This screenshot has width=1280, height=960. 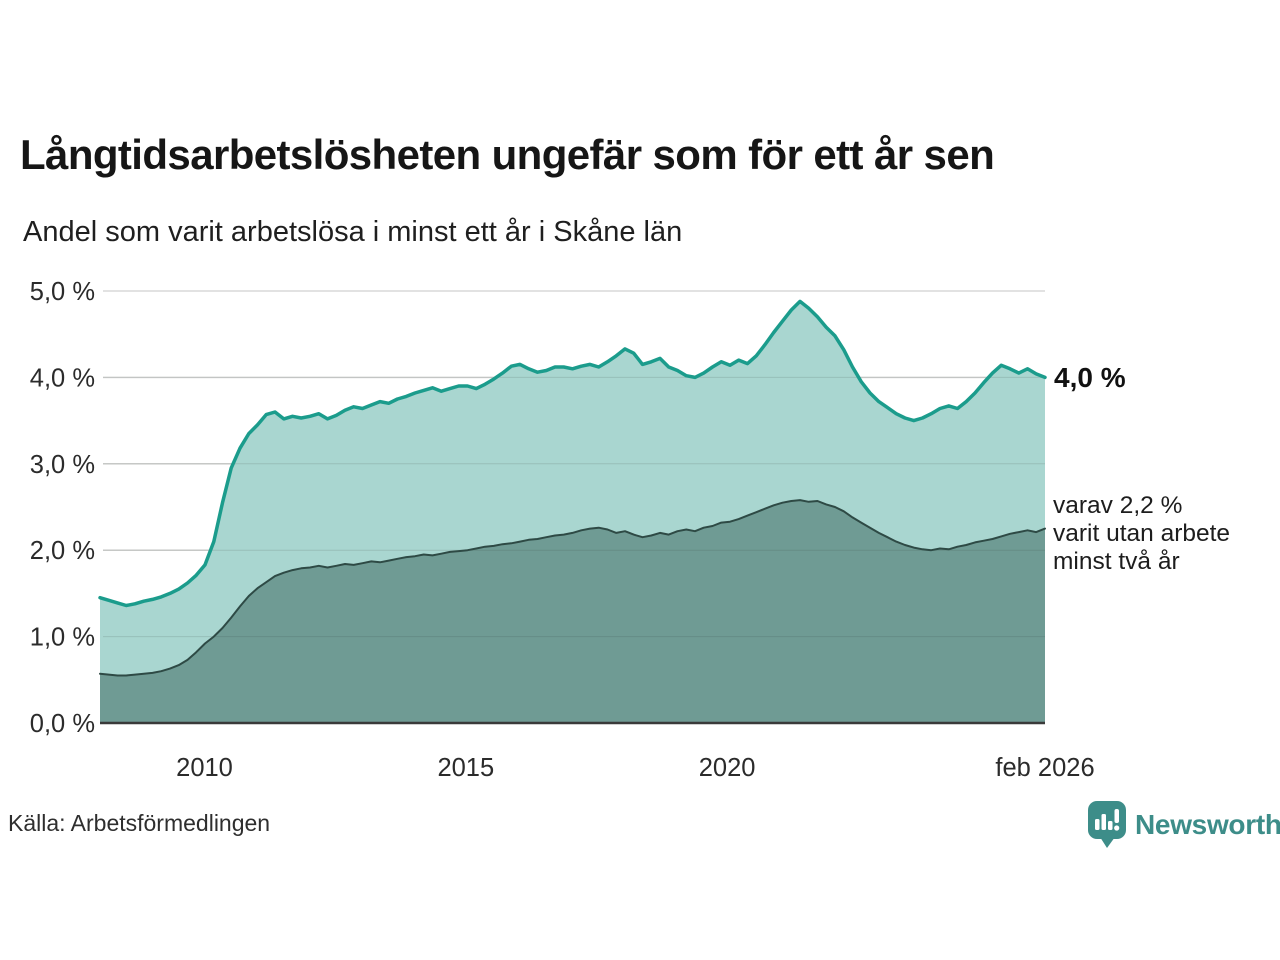 I want to click on y-tick-label: 5,0 %, so click(x=62, y=292).